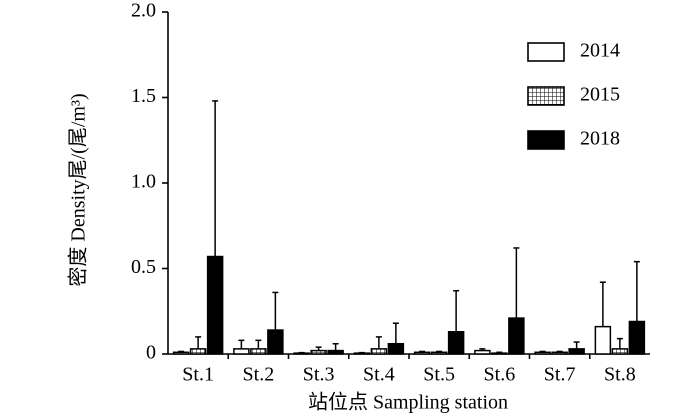 Image resolution: width=700 pixels, height=418 pixels. Describe the element at coordinates (600, 51) in the screenshot. I see `legend-label: 2014` at that location.